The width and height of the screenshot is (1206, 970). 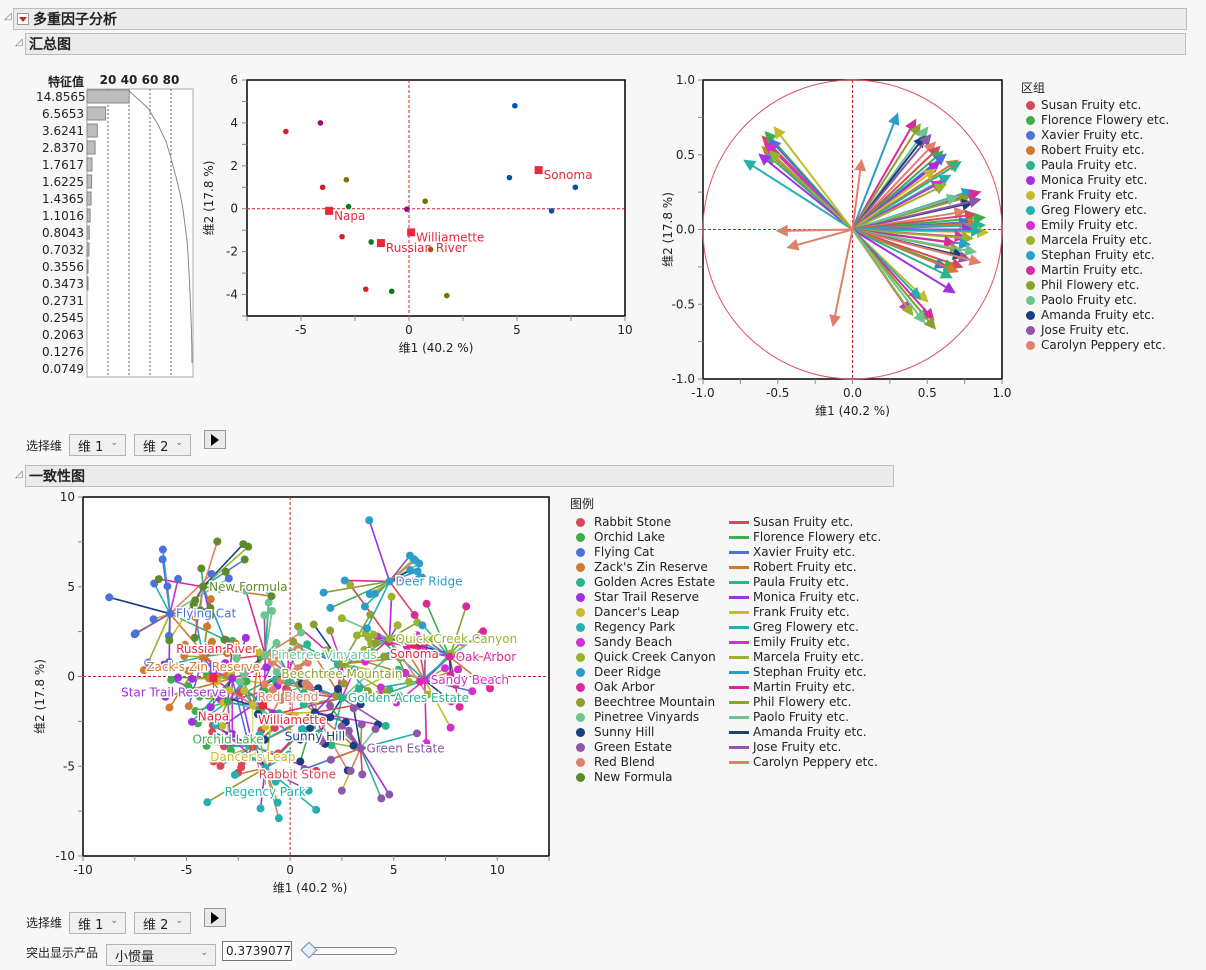 I want to click on block-legend-item: Marcela Fruity etc., so click(x=1089, y=240).